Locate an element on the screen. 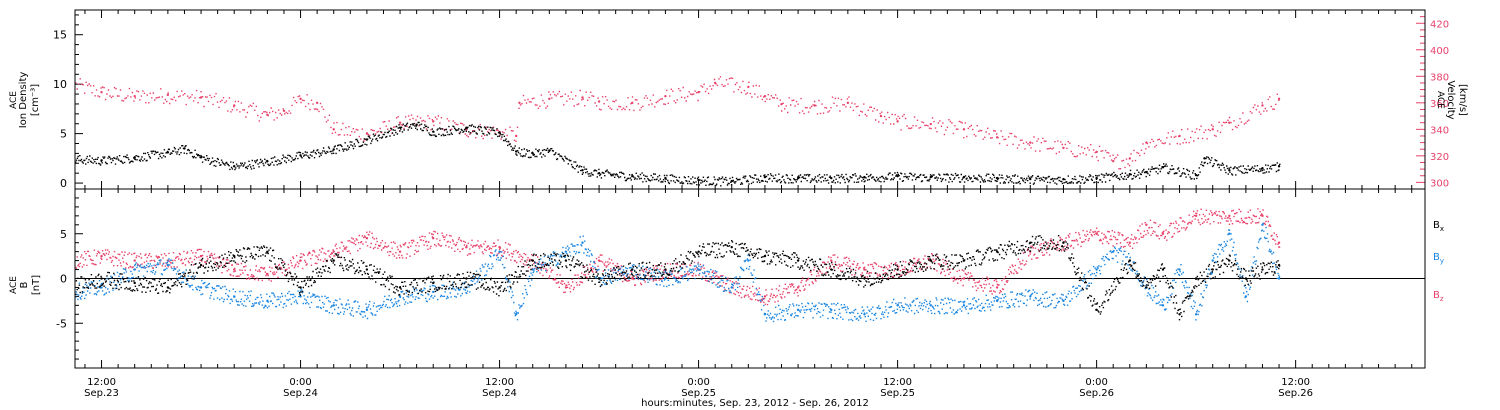 The height and width of the screenshot is (410, 1500). density-tick-label: 10 is located at coordinates (60, 84).